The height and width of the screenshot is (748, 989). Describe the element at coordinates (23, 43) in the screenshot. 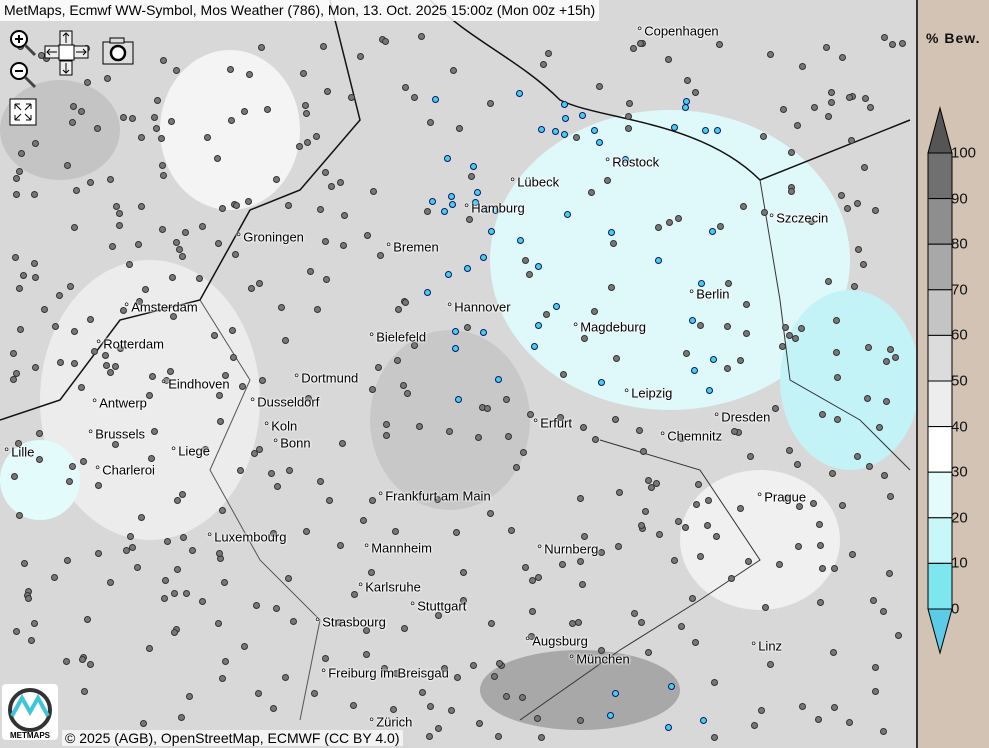

I see `zoom-in-icon` at that location.